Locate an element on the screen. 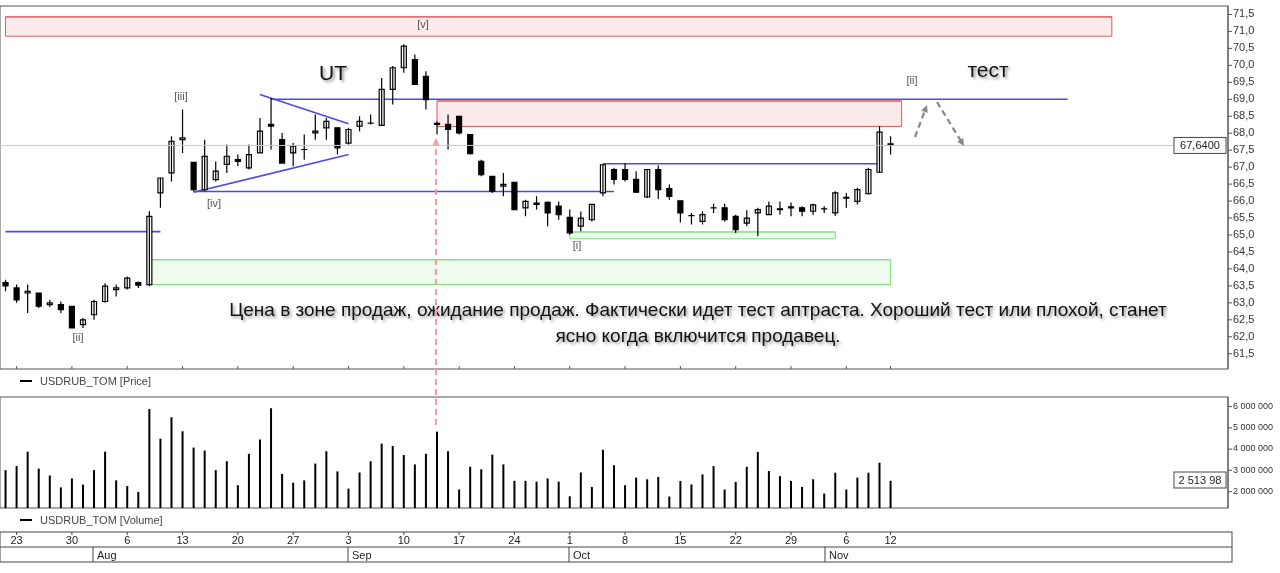 This screenshot has width=1280, height=573. x-tick-label: 17 is located at coordinates (459, 540).